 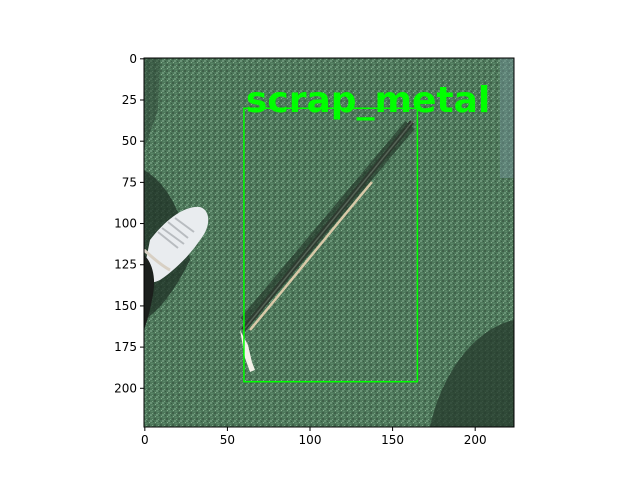 I want to click on detection-label: scrap_metal, so click(x=368, y=100).